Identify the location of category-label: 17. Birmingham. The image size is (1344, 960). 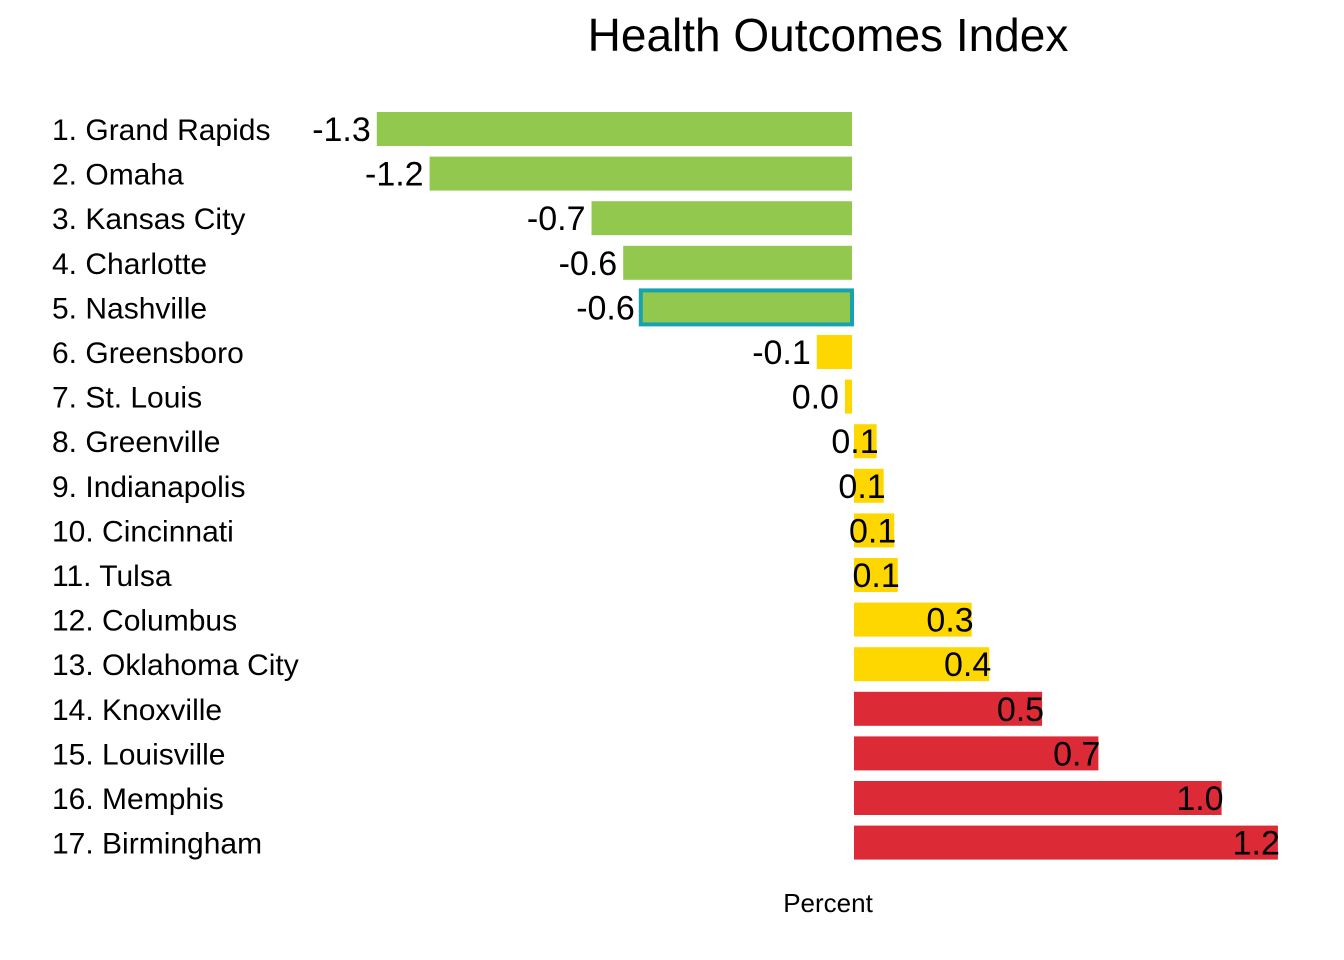
(157, 844).